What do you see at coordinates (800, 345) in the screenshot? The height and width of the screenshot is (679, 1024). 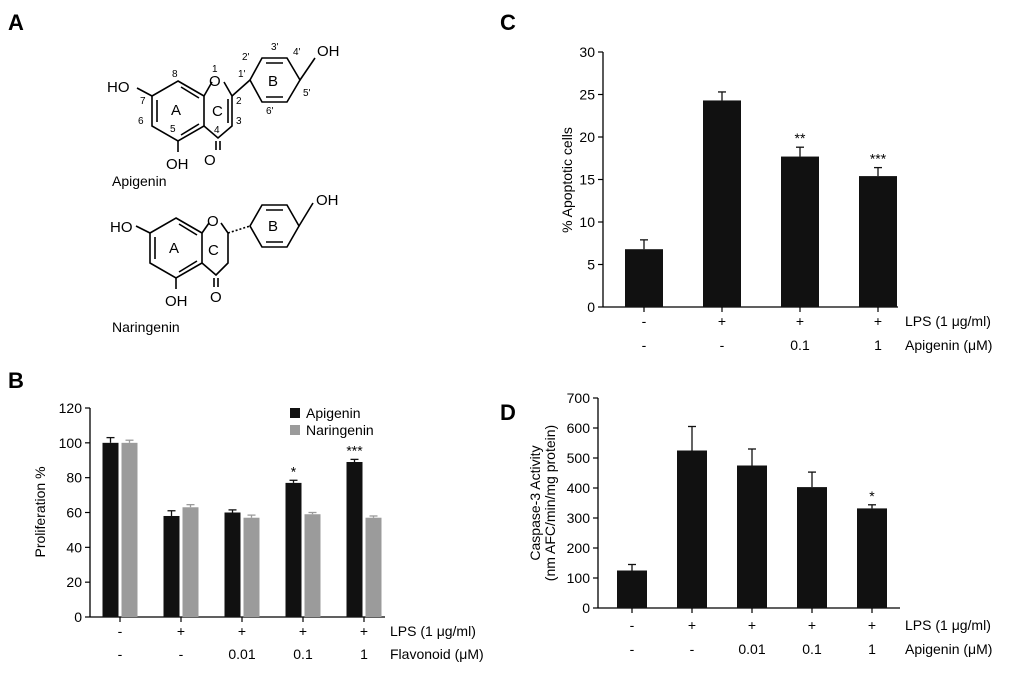 I see `panel-c-condition-value: 0.1` at bounding box center [800, 345].